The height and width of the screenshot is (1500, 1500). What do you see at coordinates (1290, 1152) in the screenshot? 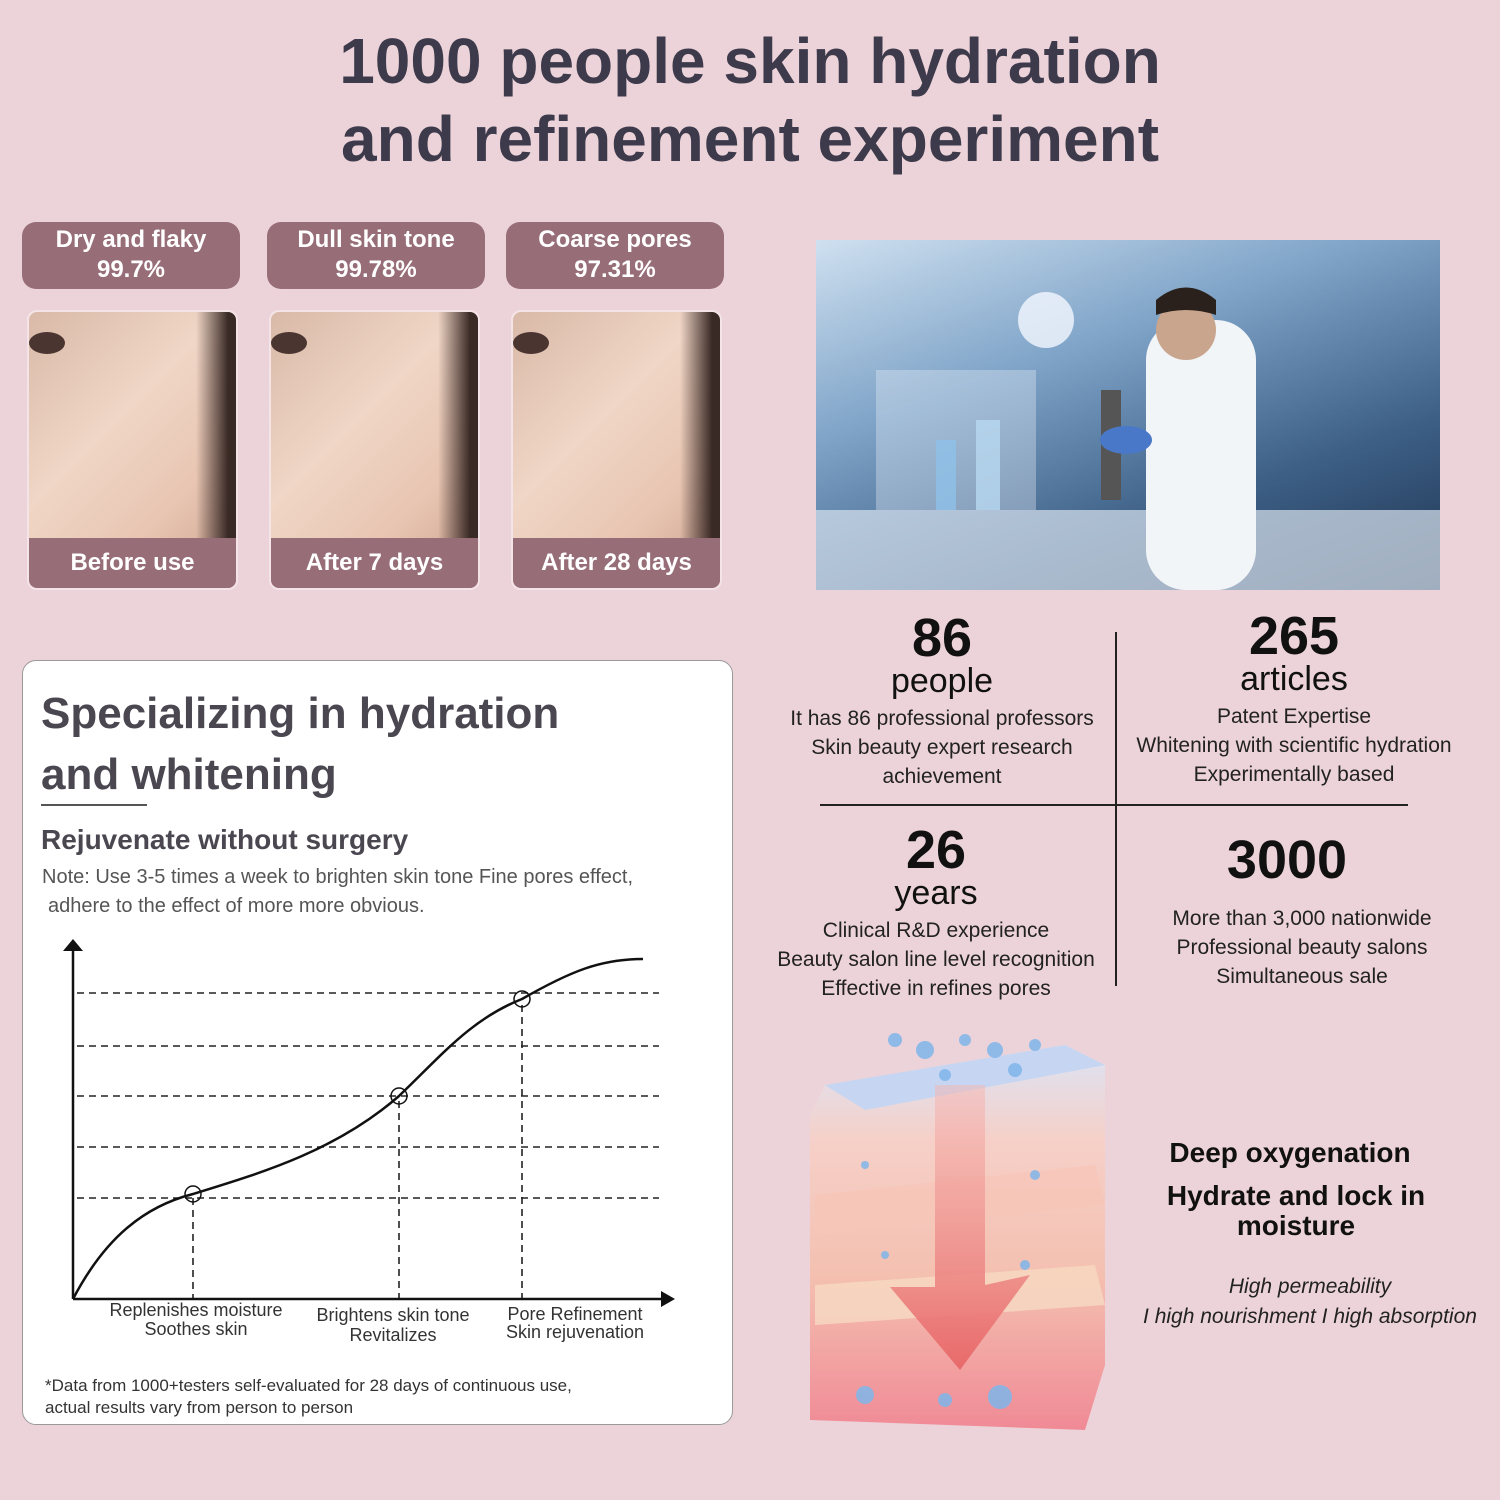
I see `benefit-deep-oxygenation: Deep oxygenation` at bounding box center [1290, 1152].